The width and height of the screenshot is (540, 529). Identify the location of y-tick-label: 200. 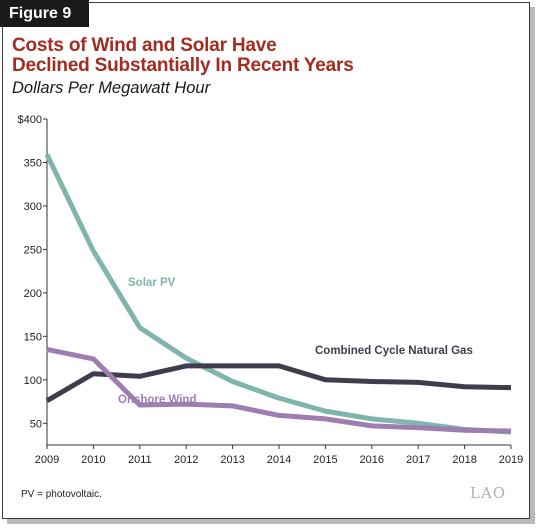
(33, 294).